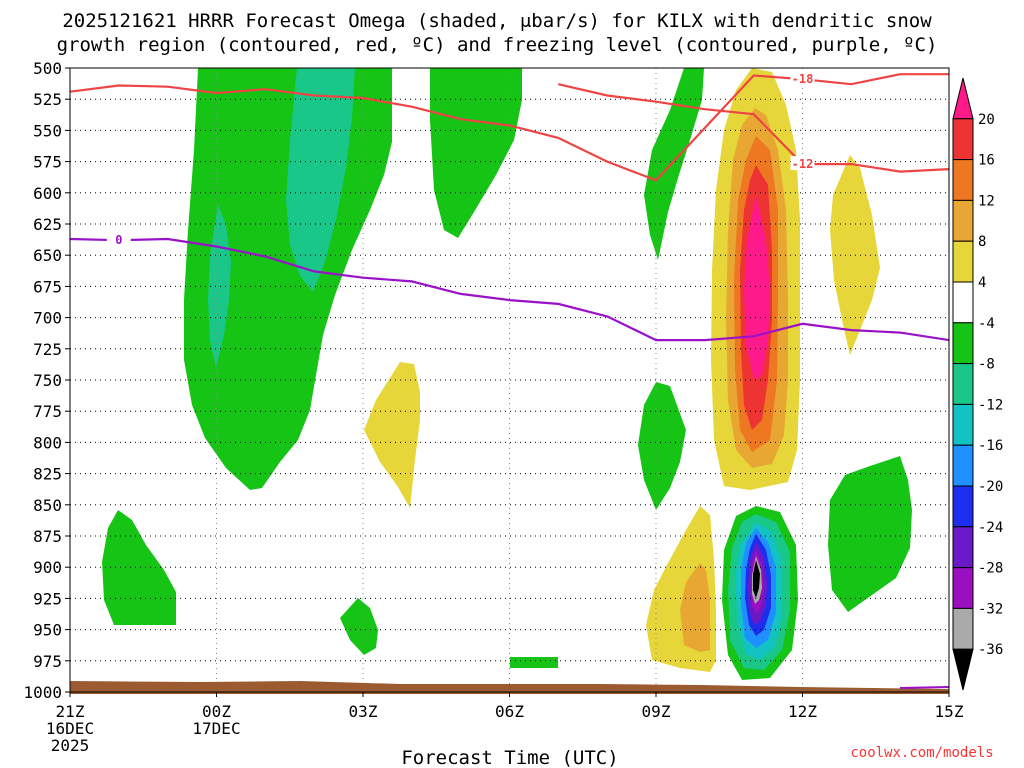  Describe the element at coordinates (216, 711) in the screenshot. I see `x-tick-label: 00Z` at that location.